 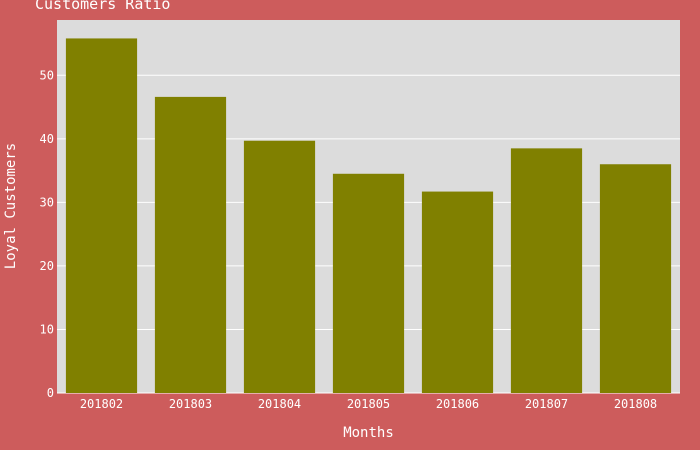 What do you see at coordinates (546, 404) in the screenshot?
I see `x-tick-label: 201807` at bounding box center [546, 404].